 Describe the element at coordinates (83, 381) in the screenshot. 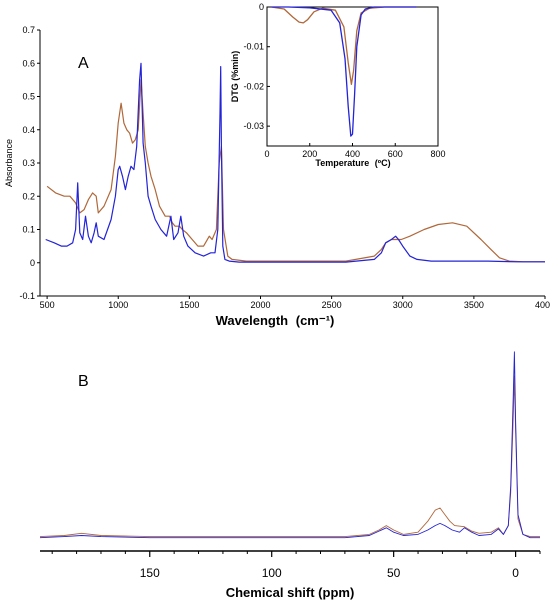

I see `panel-b-letter: B` at that location.